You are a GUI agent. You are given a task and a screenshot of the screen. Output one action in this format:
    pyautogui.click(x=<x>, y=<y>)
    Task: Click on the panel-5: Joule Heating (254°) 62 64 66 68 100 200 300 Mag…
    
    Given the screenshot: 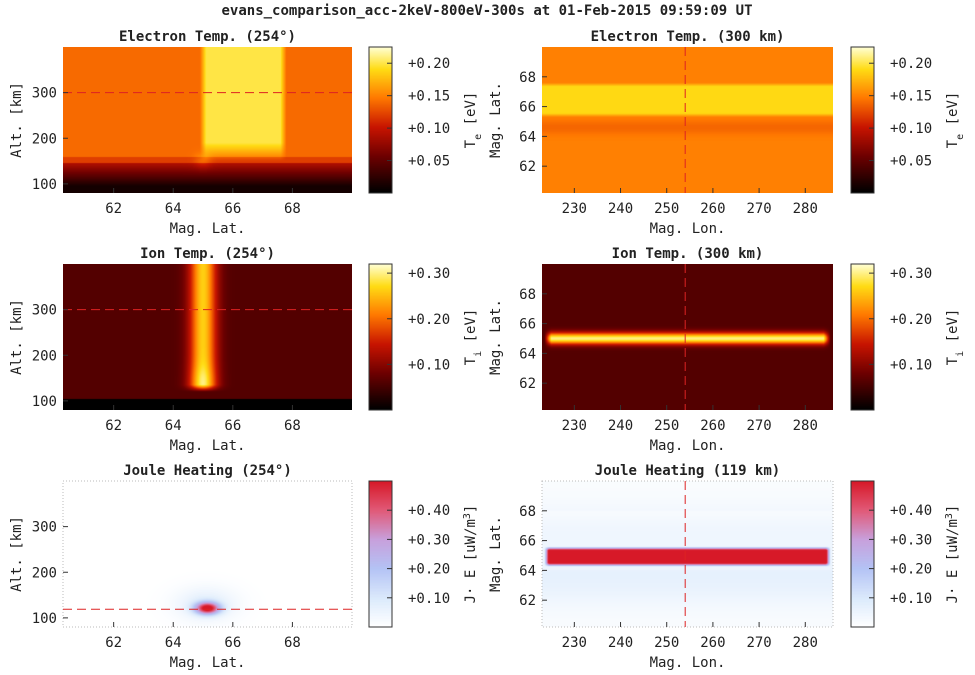 What is the action you would take?
    pyautogui.click(x=244, y=567)
    